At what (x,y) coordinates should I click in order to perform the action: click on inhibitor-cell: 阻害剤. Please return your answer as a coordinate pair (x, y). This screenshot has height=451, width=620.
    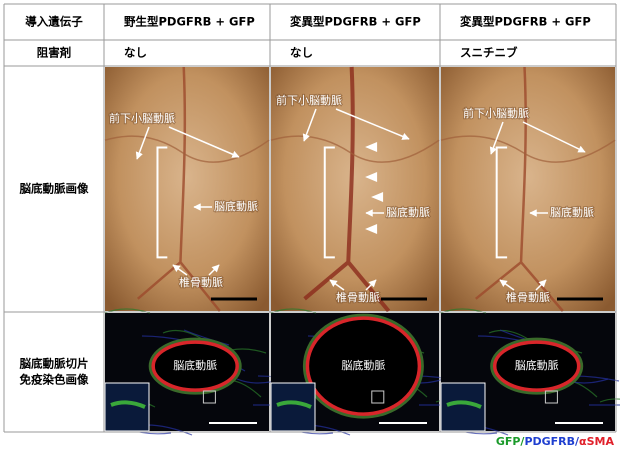
    Looking at the image, I should click on (54, 53).